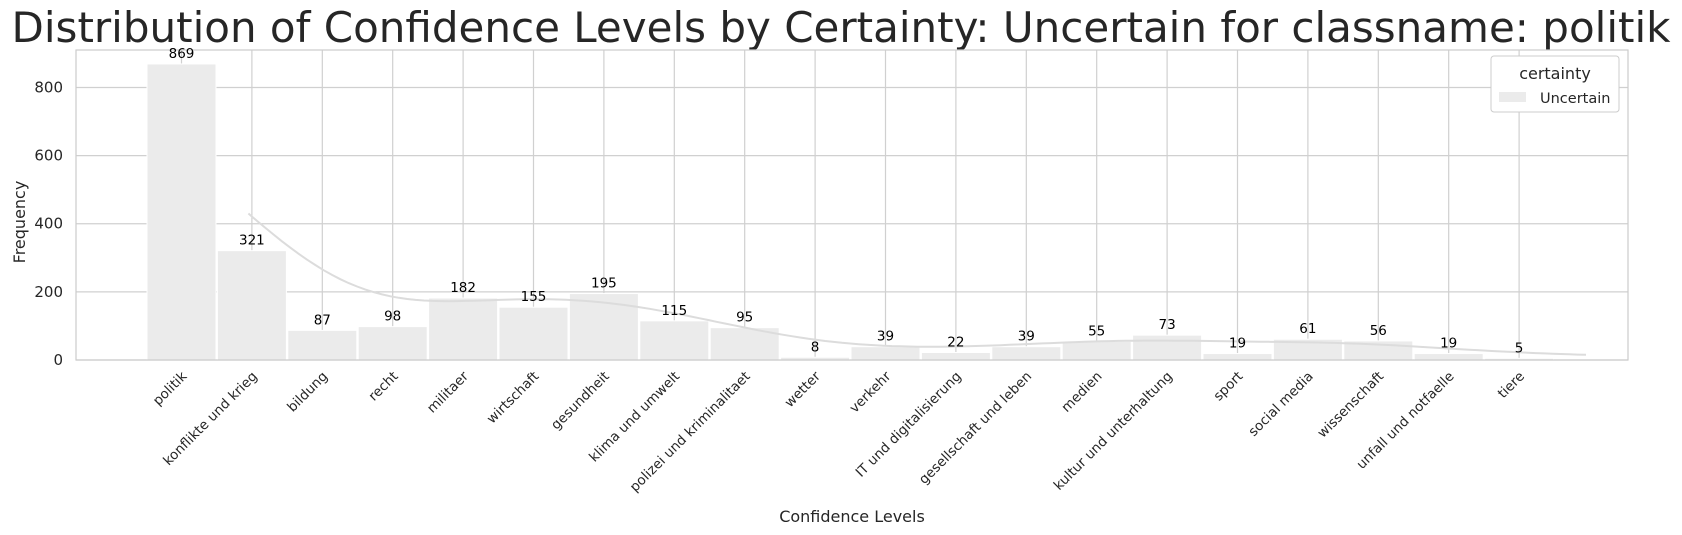 The width and height of the screenshot is (1682, 535). Describe the element at coordinates (513, 398) in the screenshot. I see `x-tick-label: wirtschaft` at that location.